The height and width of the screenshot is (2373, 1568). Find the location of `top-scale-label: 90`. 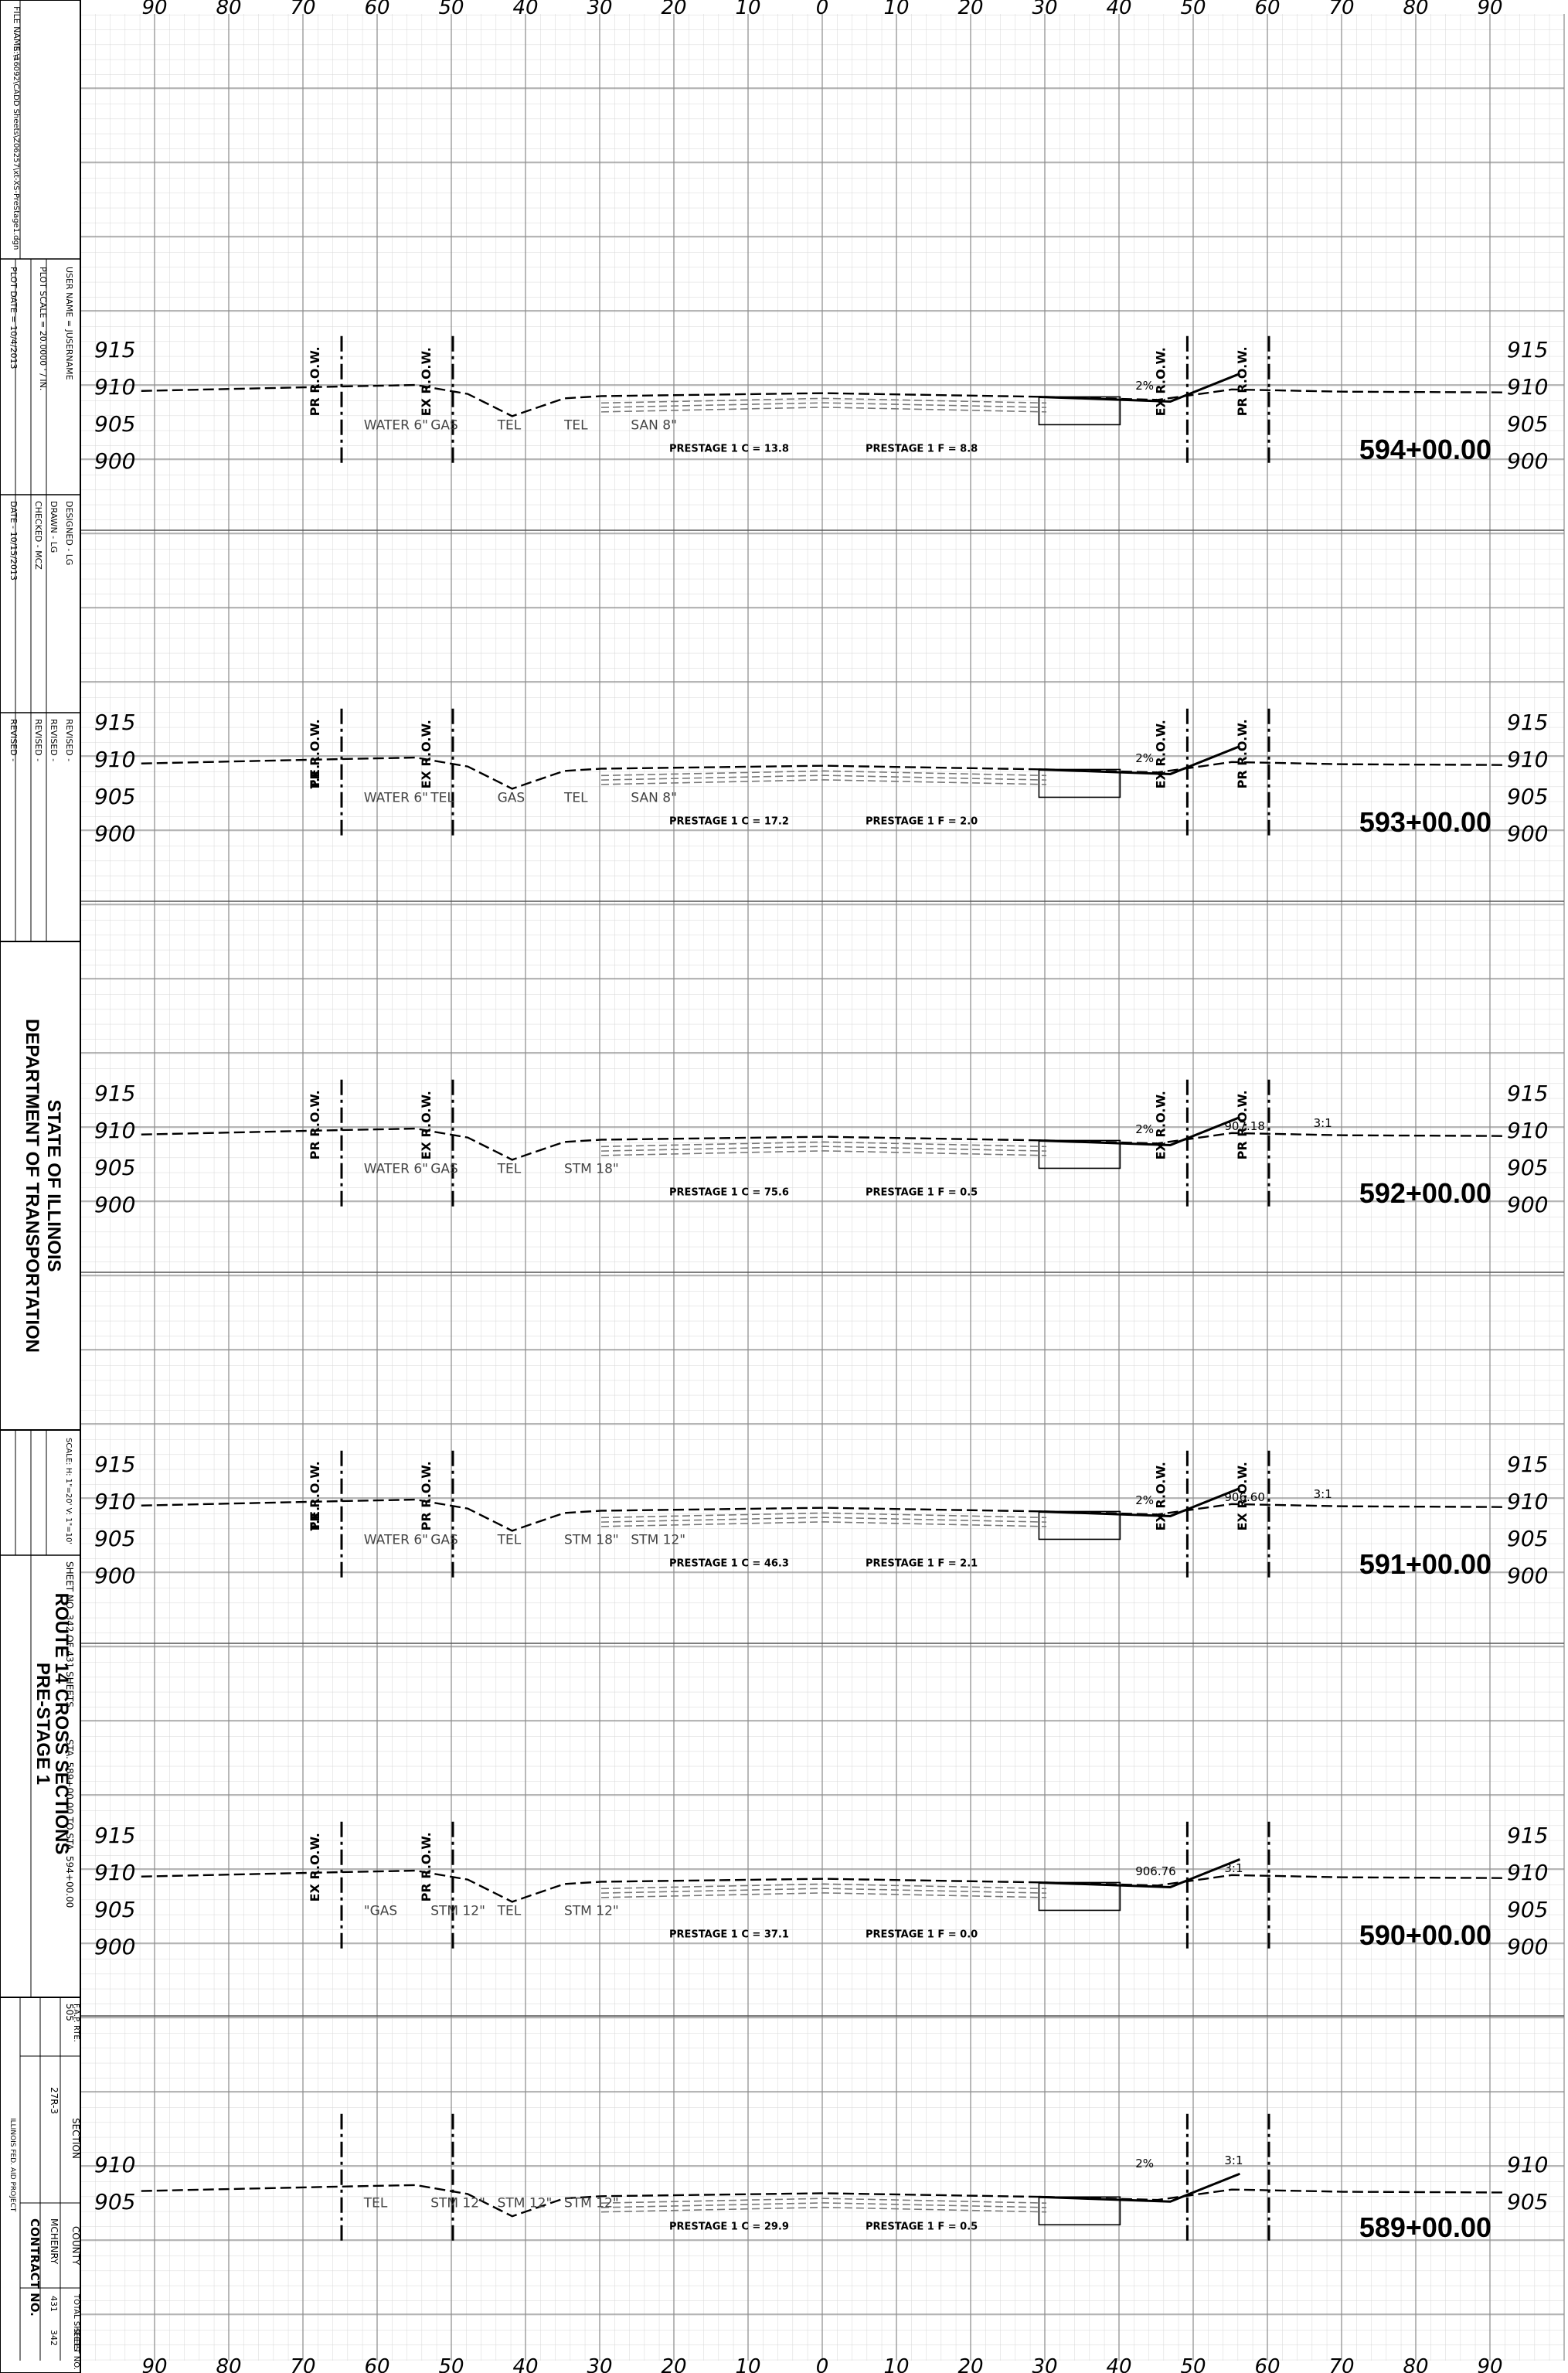

top-scale-label: 90 is located at coordinates (1489, 9).